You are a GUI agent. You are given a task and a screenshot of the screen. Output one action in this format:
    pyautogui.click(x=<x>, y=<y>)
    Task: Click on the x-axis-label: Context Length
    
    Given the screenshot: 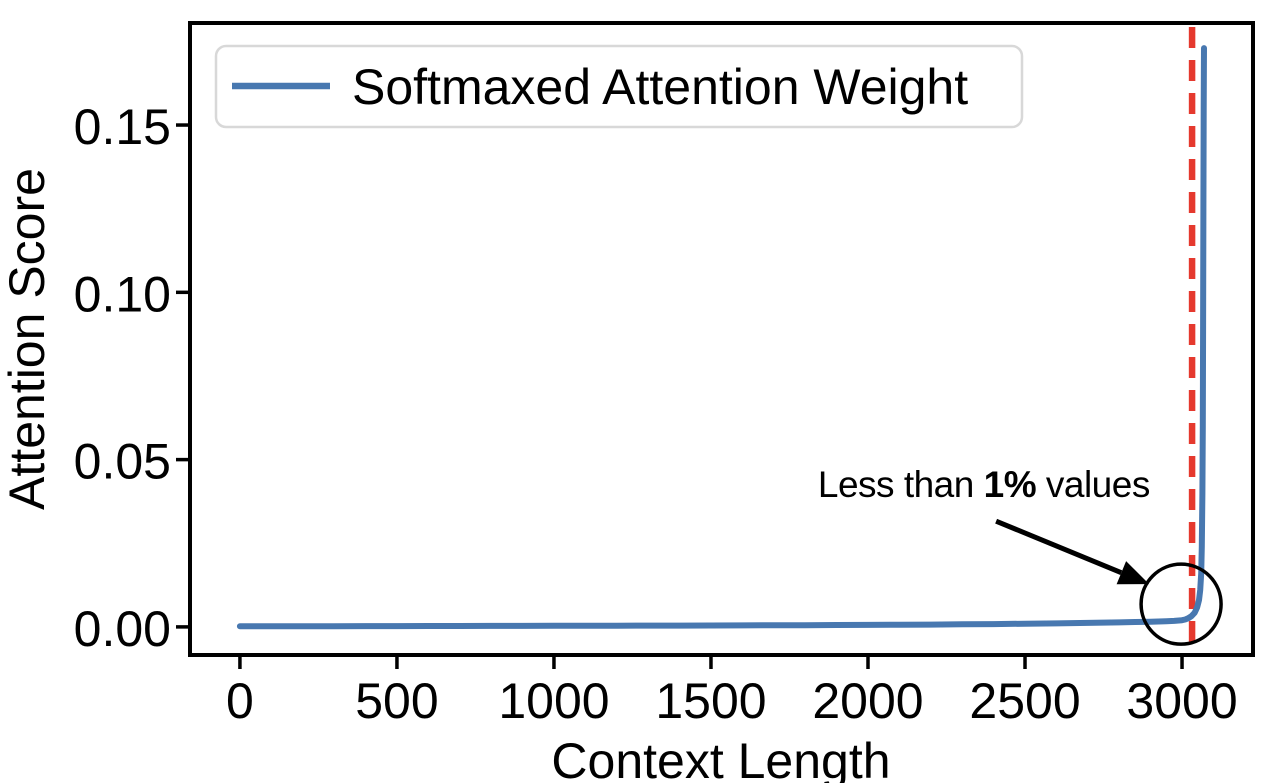 What is the action you would take?
    pyautogui.click(x=720, y=758)
    